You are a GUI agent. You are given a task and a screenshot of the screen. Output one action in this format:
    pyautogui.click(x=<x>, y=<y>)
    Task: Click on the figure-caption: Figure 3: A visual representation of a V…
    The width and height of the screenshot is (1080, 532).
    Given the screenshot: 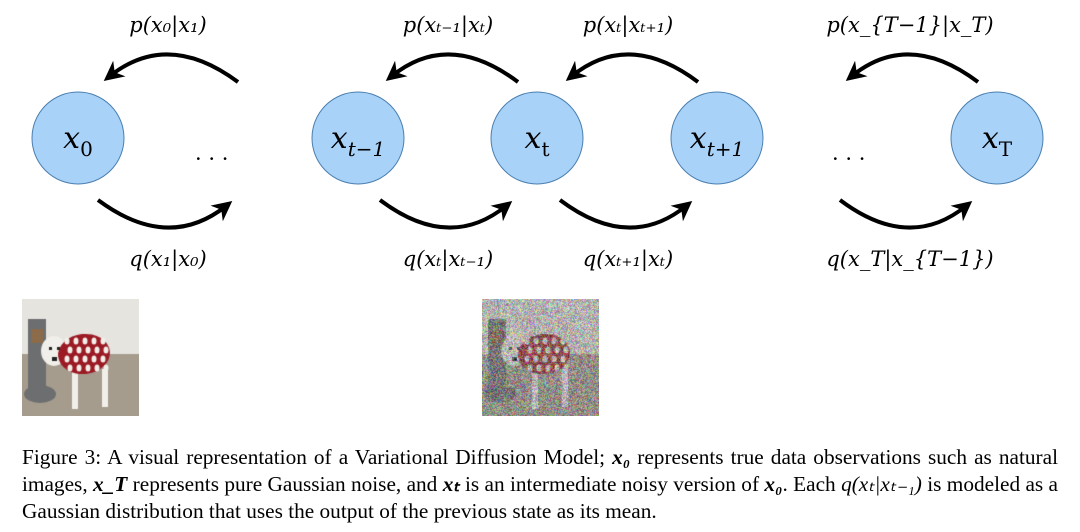 What is the action you would take?
    pyautogui.click(x=540, y=484)
    